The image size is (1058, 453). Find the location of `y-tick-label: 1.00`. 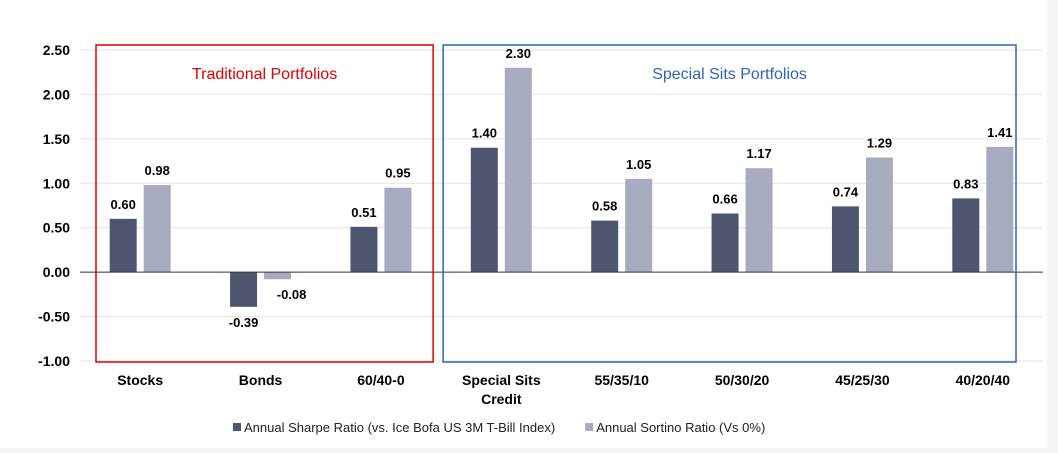

y-tick-label: 1.00 is located at coordinates (56, 183).